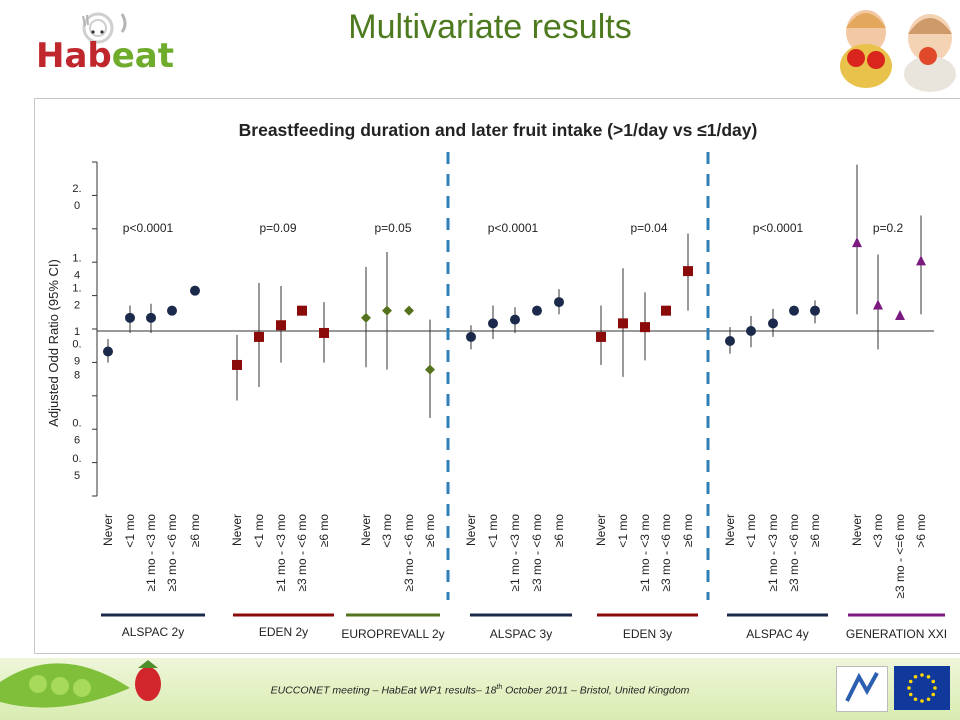  Describe the element at coordinates (896, 634) in the screenshot. I see `cohort-label: GENERATION XXI` at that location.